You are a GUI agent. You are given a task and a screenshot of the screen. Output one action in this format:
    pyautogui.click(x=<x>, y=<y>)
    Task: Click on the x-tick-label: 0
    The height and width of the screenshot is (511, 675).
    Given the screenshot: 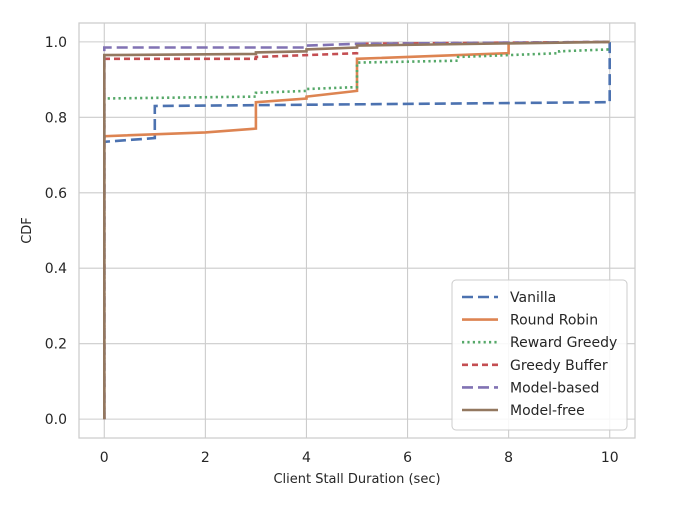 What is the action you would take?
    pyautogui.click(x=104, y=458)
    